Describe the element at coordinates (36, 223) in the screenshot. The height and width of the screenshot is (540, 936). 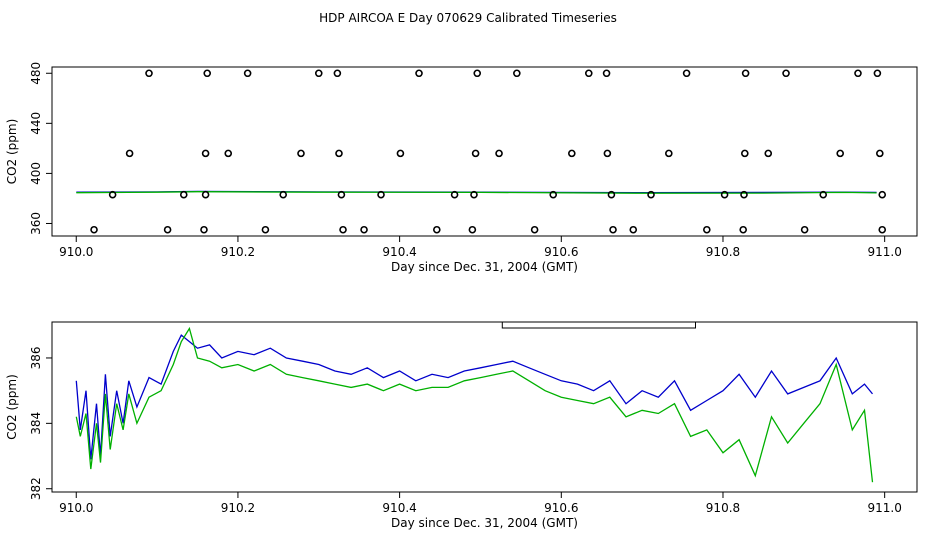
I see `y-tick-label: 360` at that location.